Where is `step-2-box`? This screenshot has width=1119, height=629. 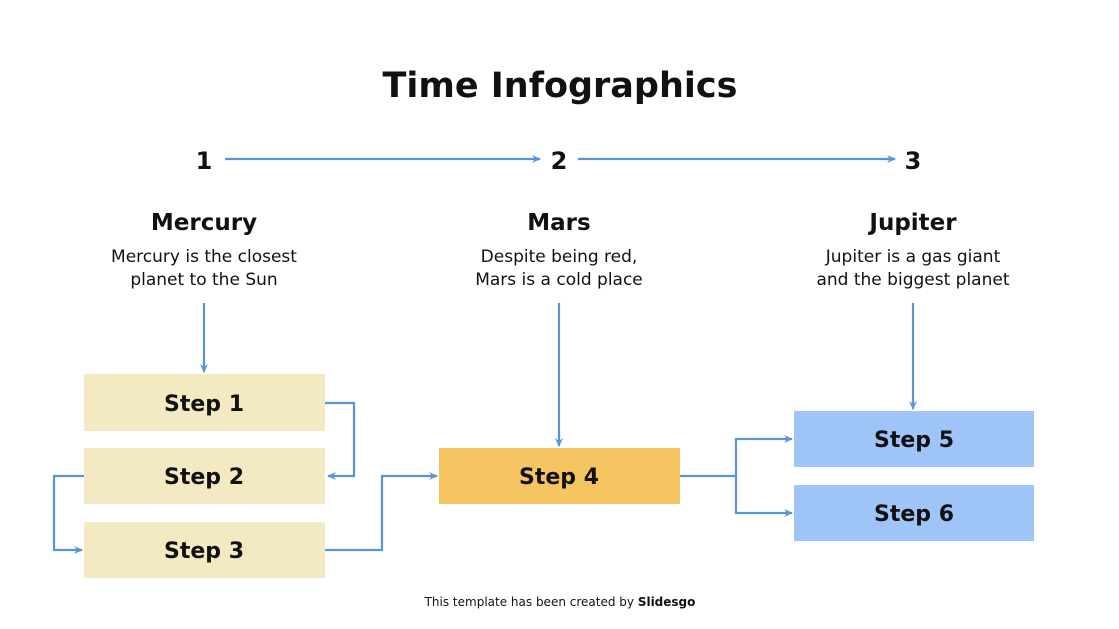 step-2-box is located at coordinates (204, 476).